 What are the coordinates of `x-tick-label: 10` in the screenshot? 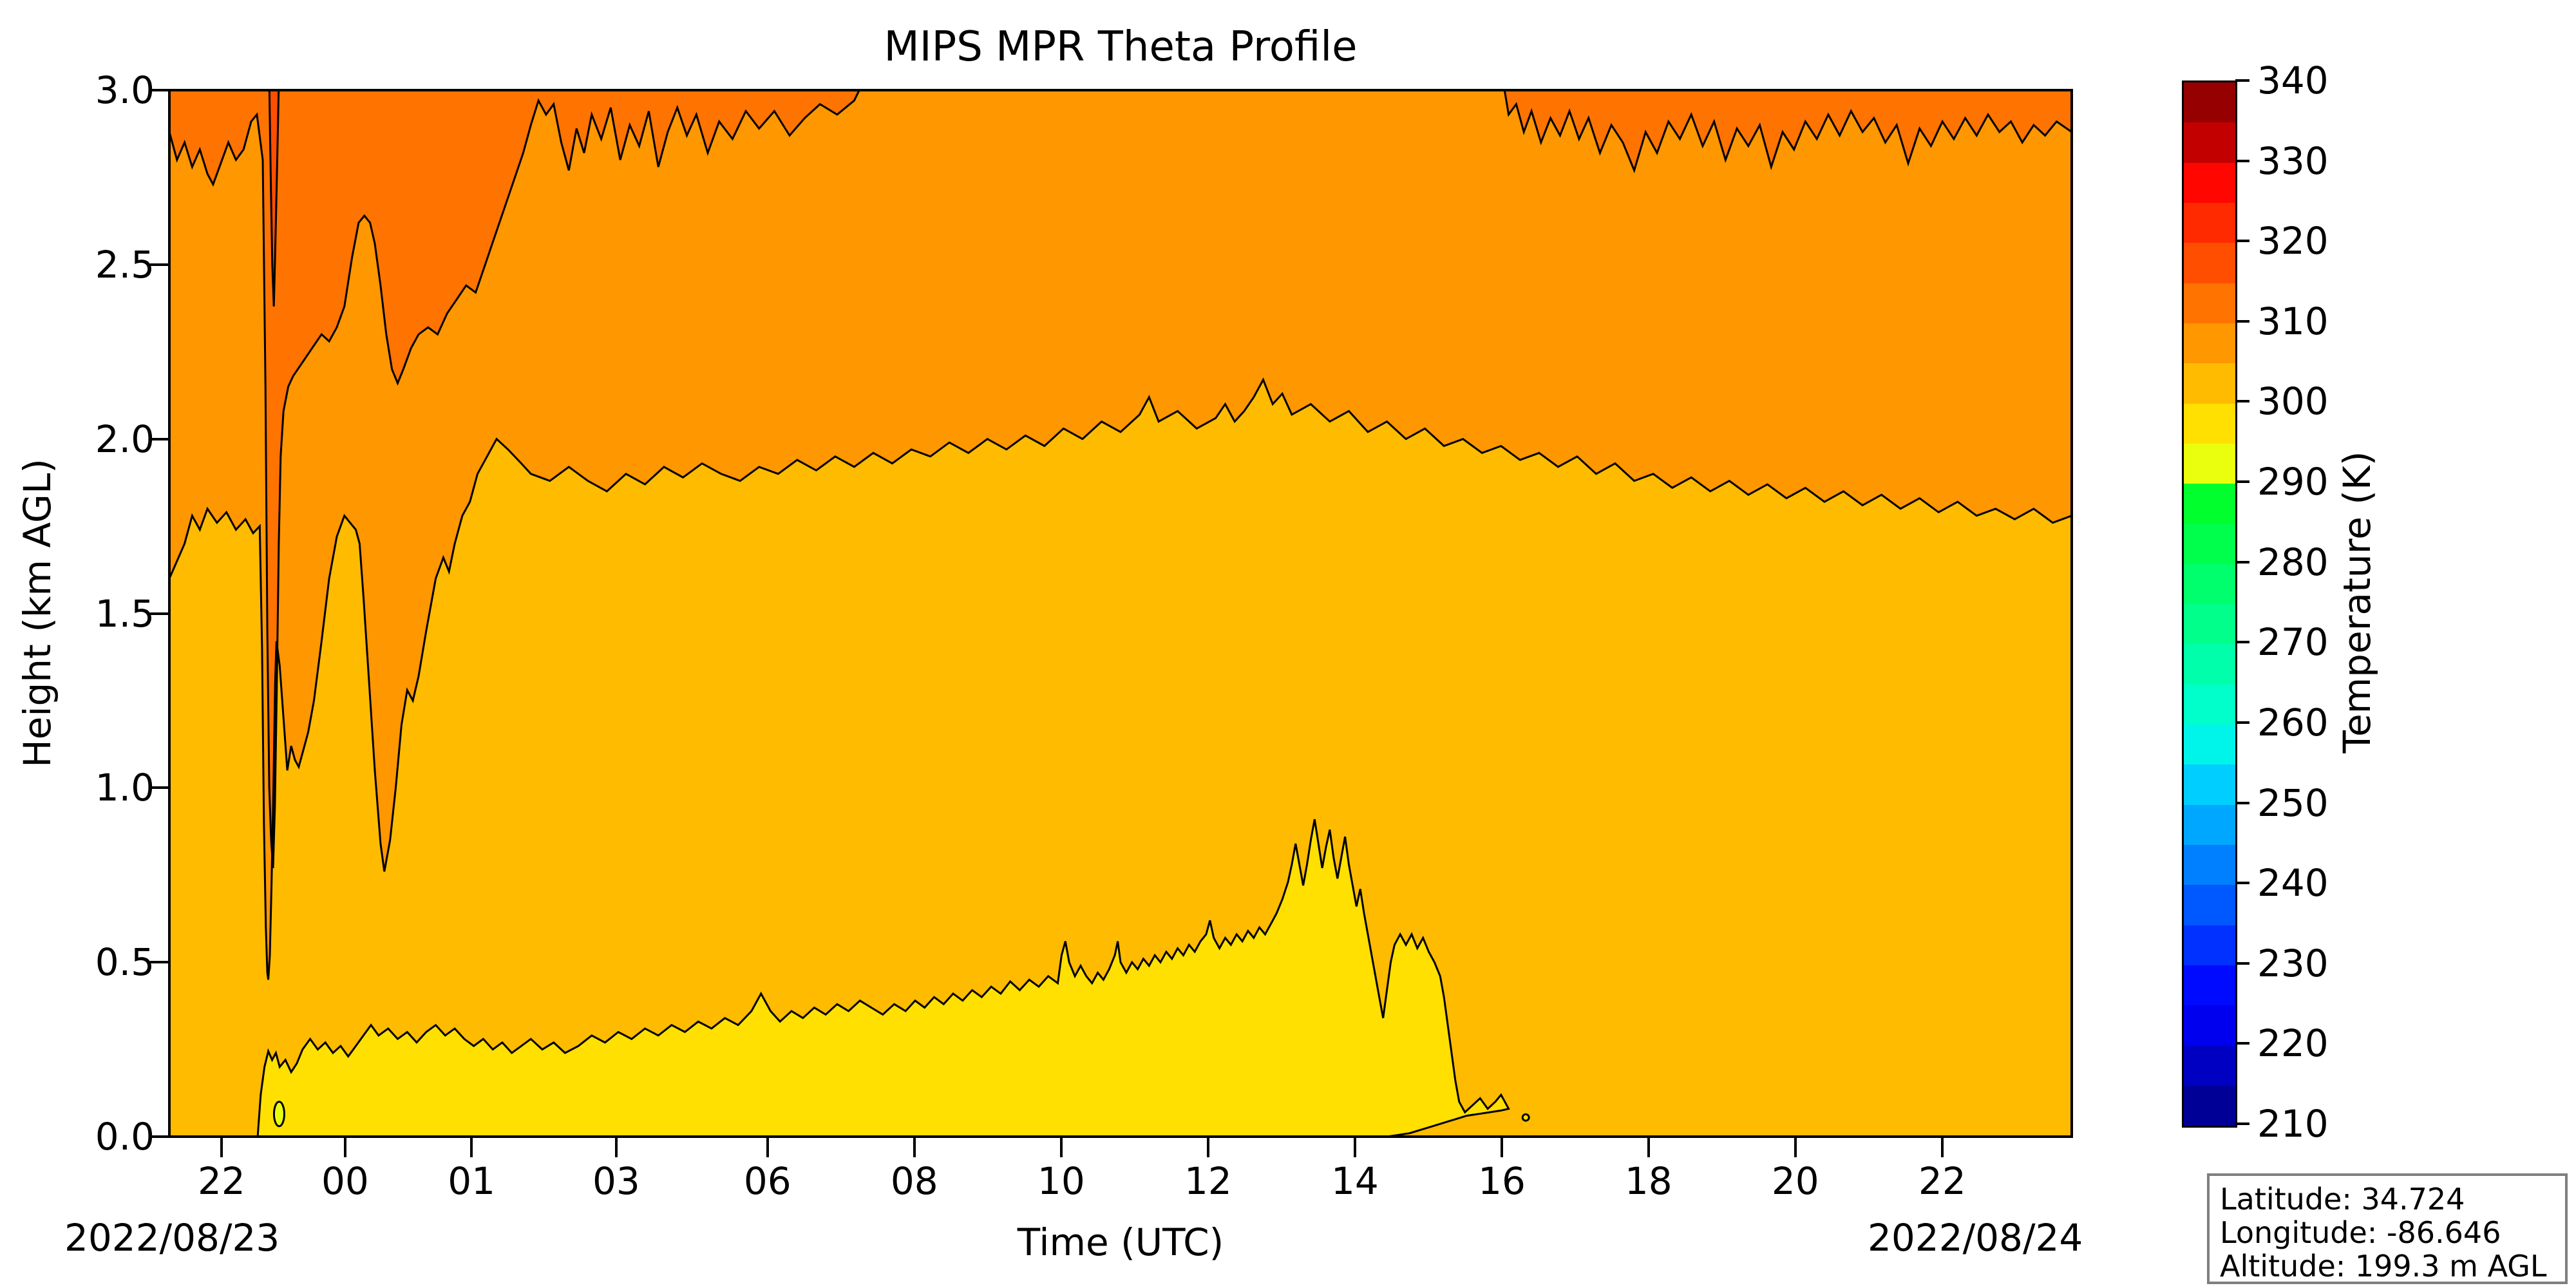 It's located at (1061, 1181).